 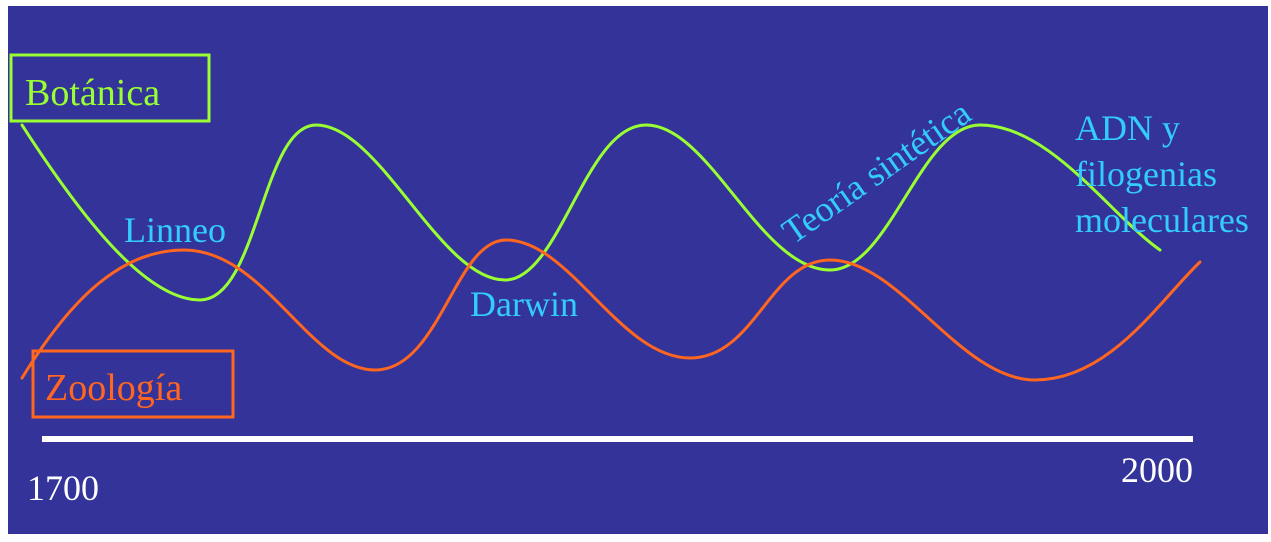 I want to click on zoologia-label-box, so click(x=133, y=384).